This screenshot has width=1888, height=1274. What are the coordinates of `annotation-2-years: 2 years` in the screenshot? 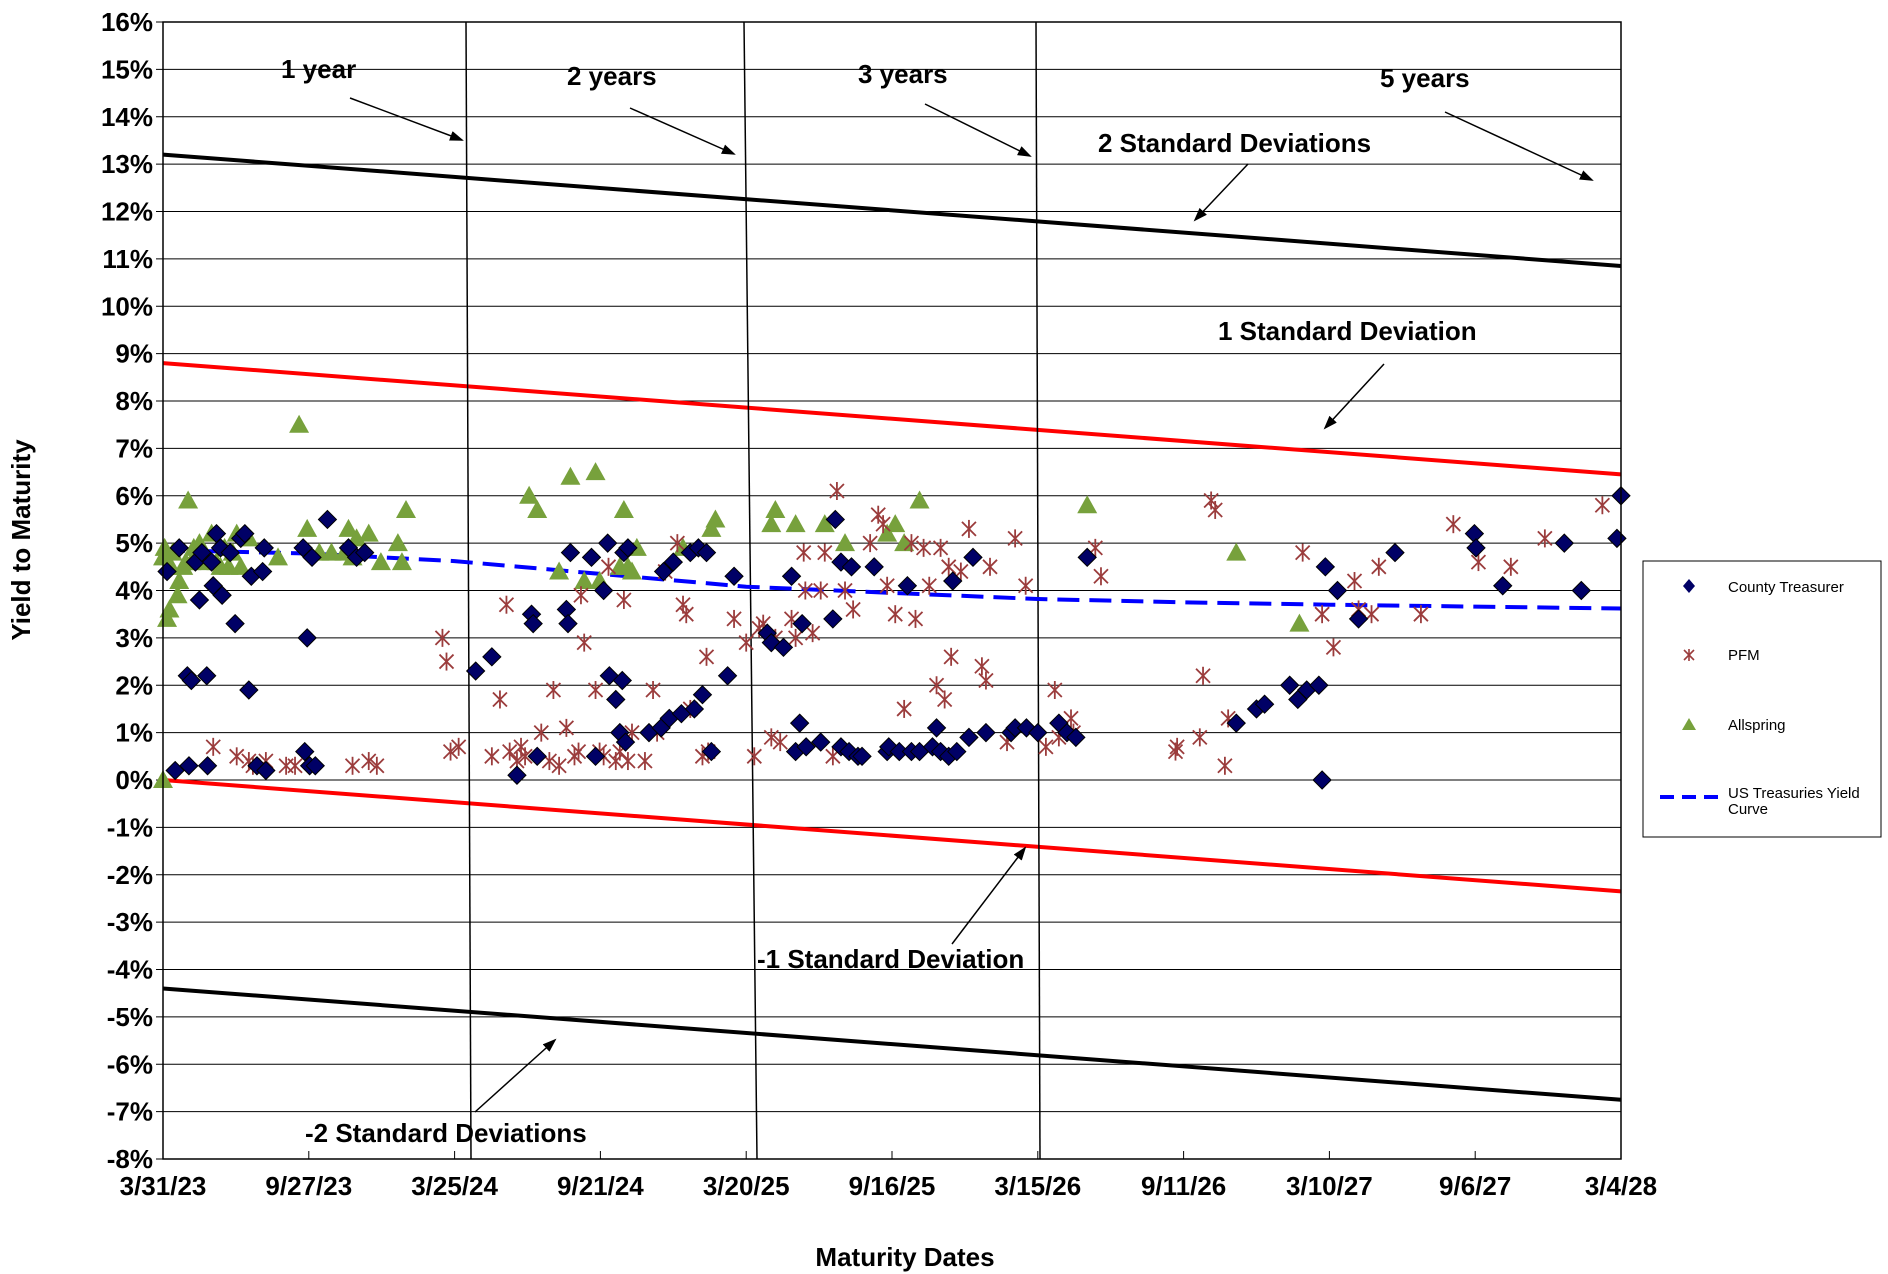 It's located at (612, 76).